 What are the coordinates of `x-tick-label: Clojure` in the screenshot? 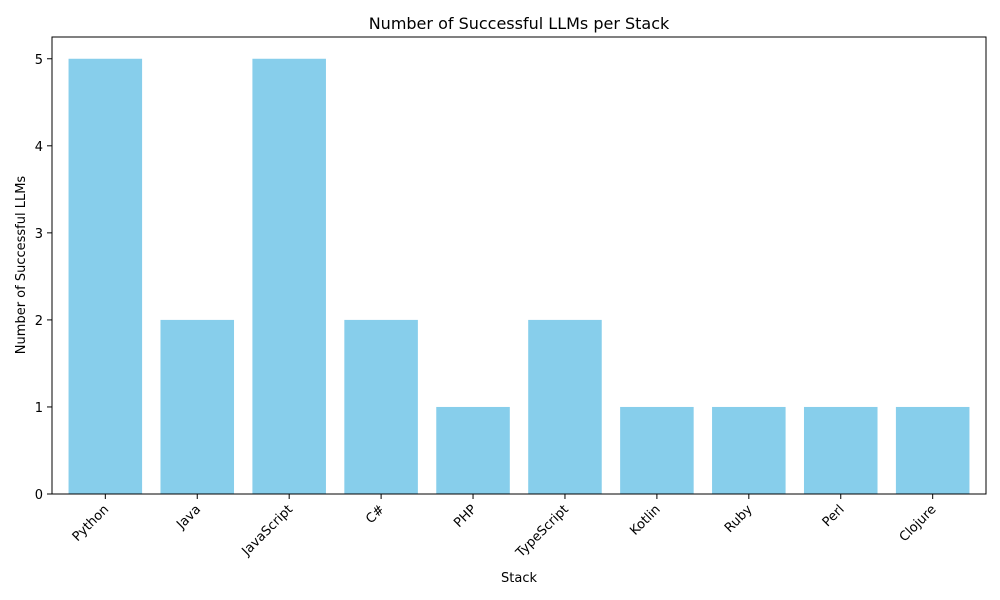 It's located at (918, 523).